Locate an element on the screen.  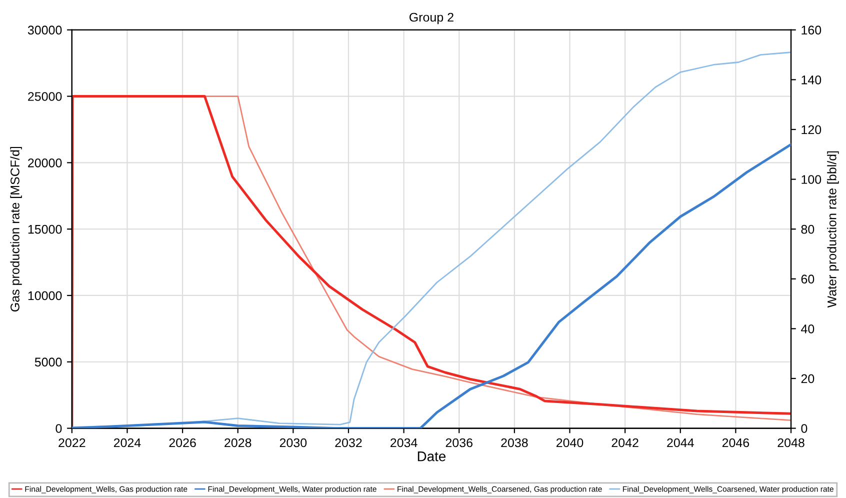
y2-tick-label: 60 is located at coordinates (807, 279).